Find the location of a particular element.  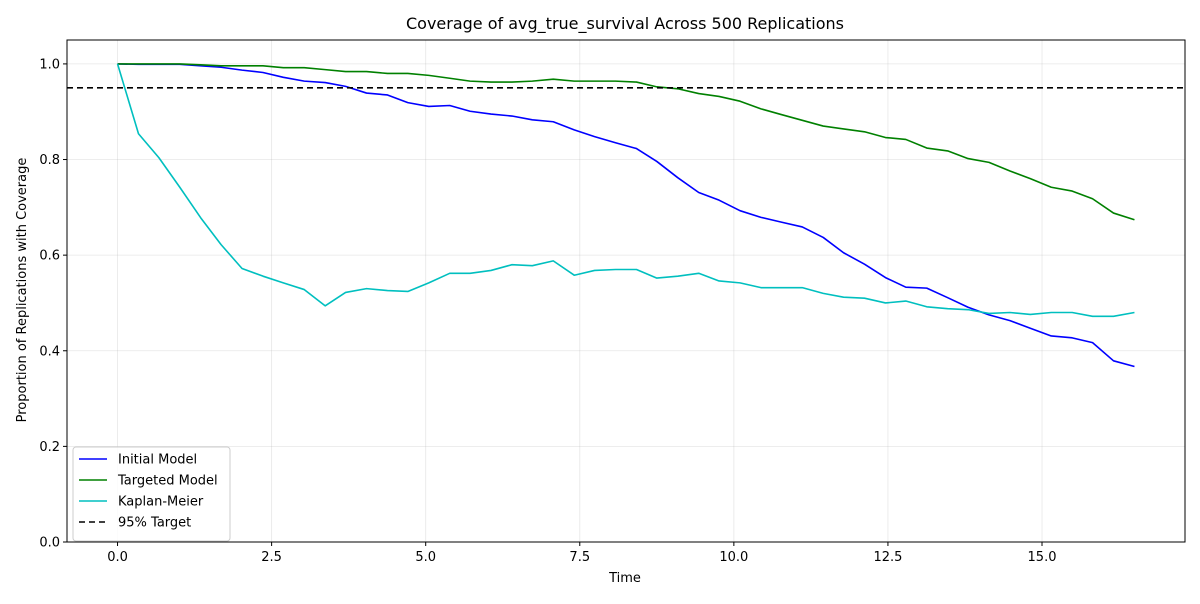

x-tick-label: 5.0 is located at coordinates (425, 557).